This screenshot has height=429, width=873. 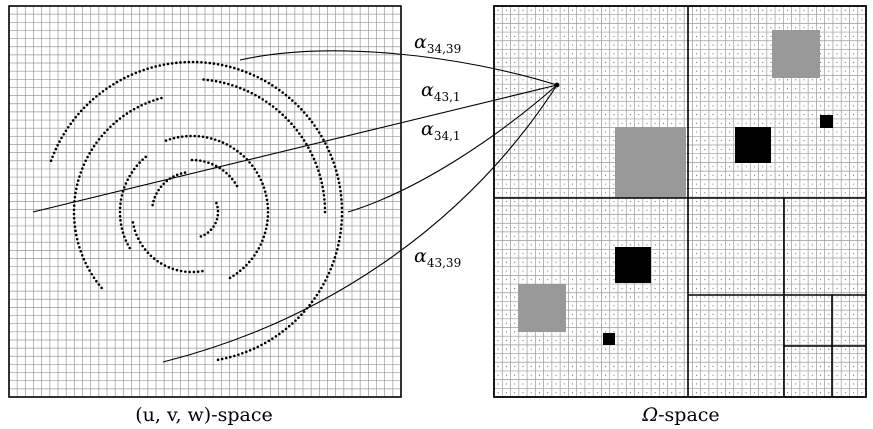 I want to click on black-block, so click(x=609, y=339).